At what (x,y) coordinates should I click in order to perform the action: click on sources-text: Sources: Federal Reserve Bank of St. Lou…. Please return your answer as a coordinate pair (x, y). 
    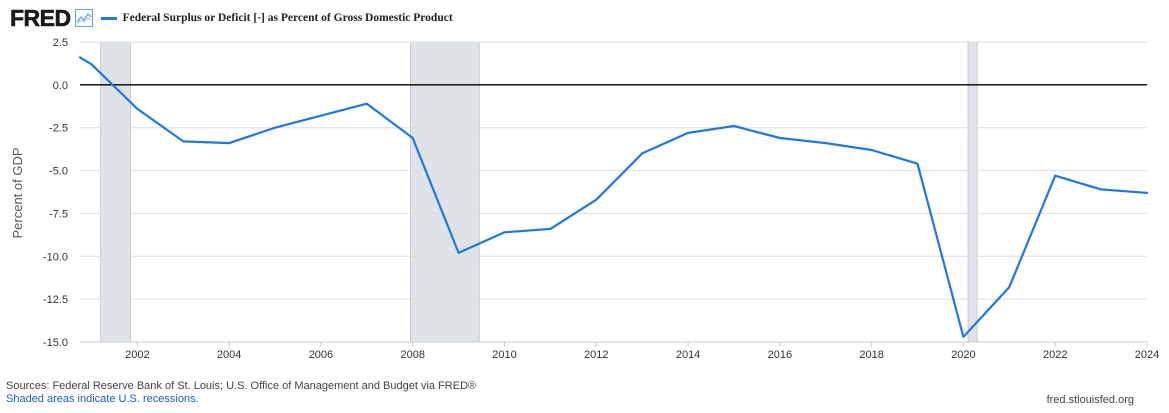
    Looking at the image, I should click on (241, 386).